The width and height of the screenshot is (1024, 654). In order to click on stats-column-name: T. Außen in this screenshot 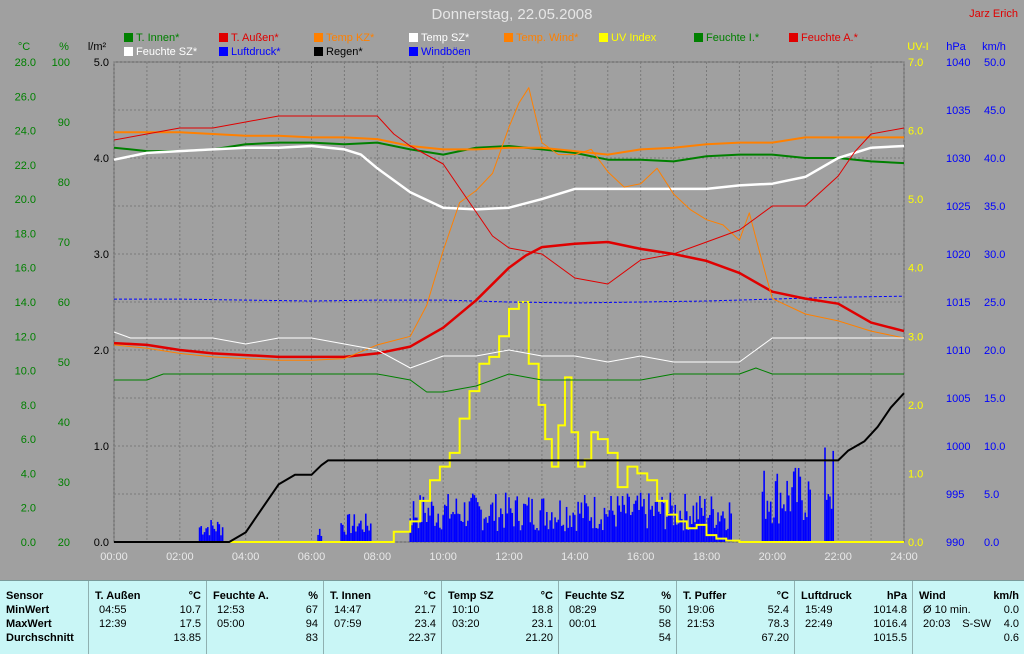, I will do `click(118, 596)`.